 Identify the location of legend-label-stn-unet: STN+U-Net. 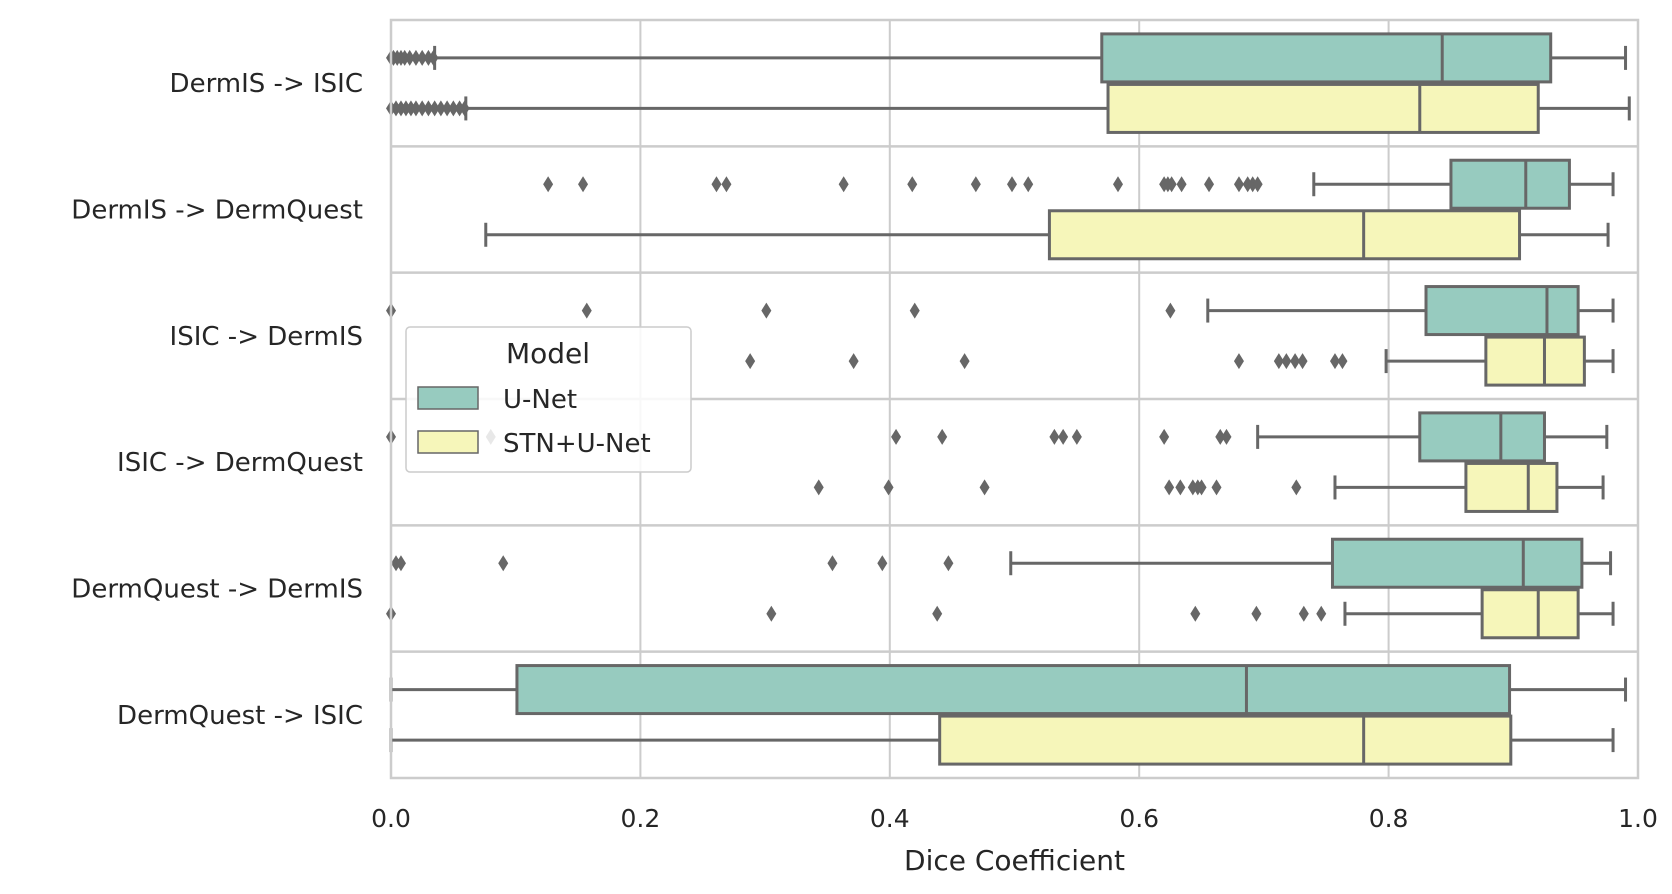
(577, 444).